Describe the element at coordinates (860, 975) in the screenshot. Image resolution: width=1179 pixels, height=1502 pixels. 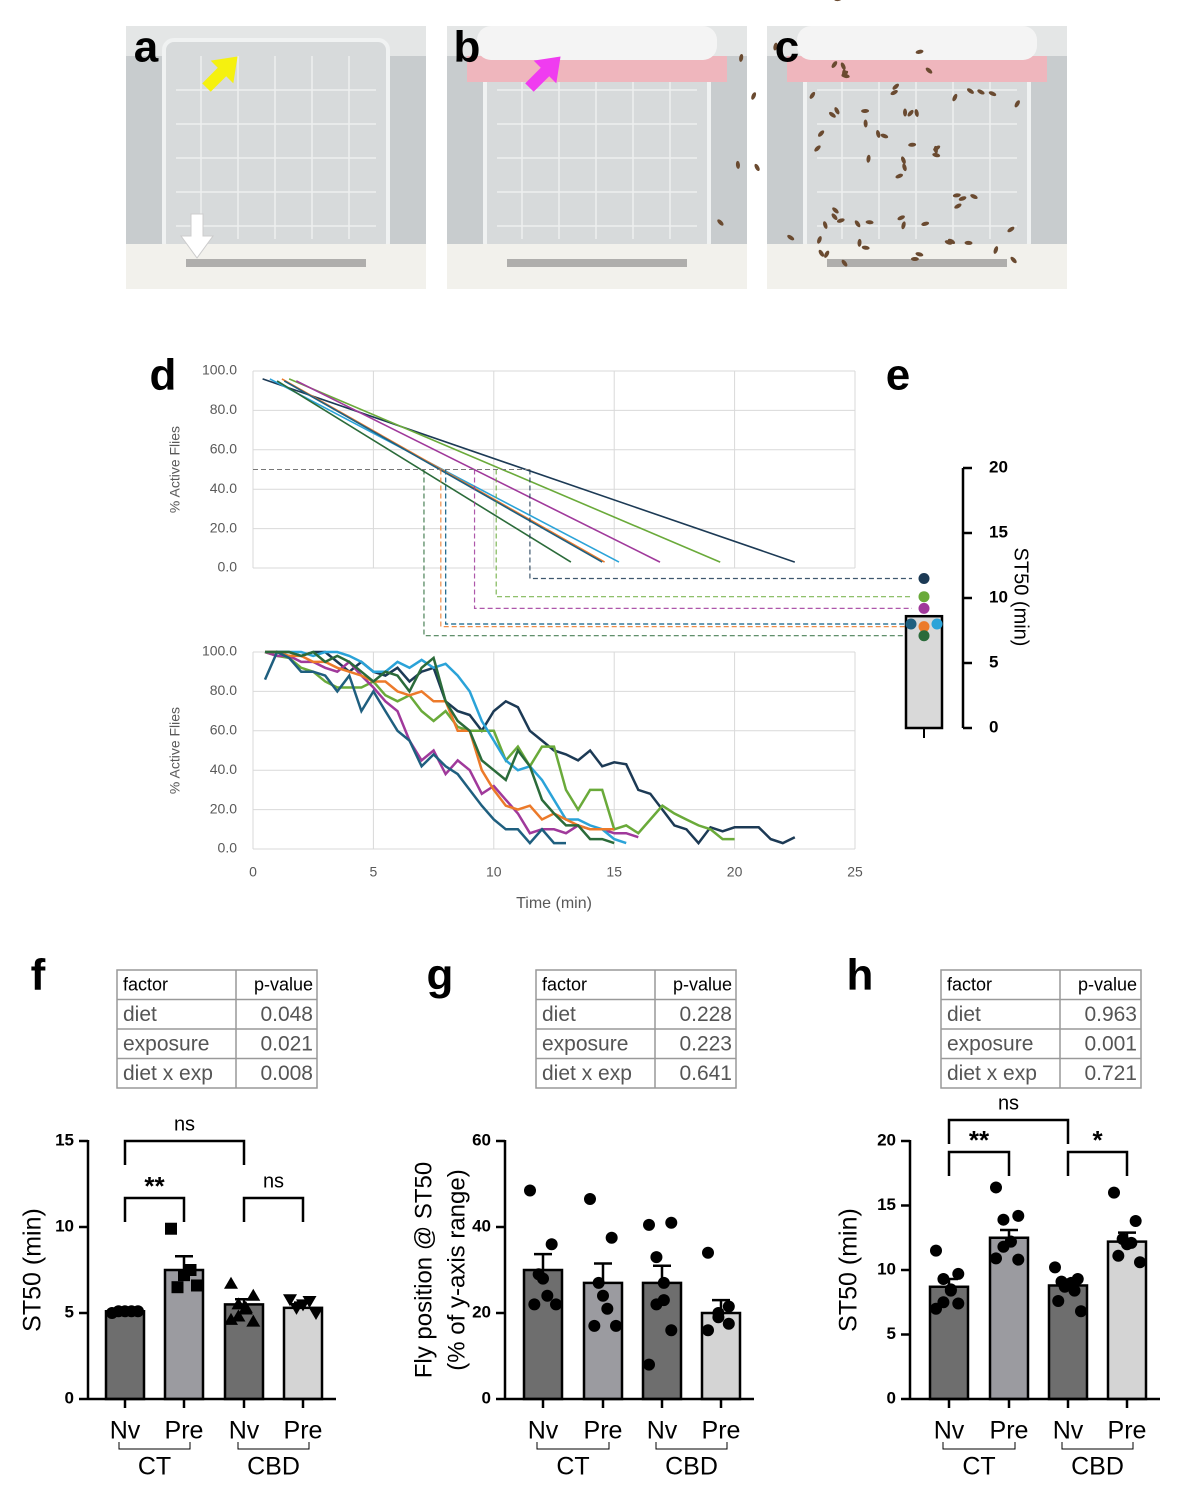
I see `panel-label: h` at that location.